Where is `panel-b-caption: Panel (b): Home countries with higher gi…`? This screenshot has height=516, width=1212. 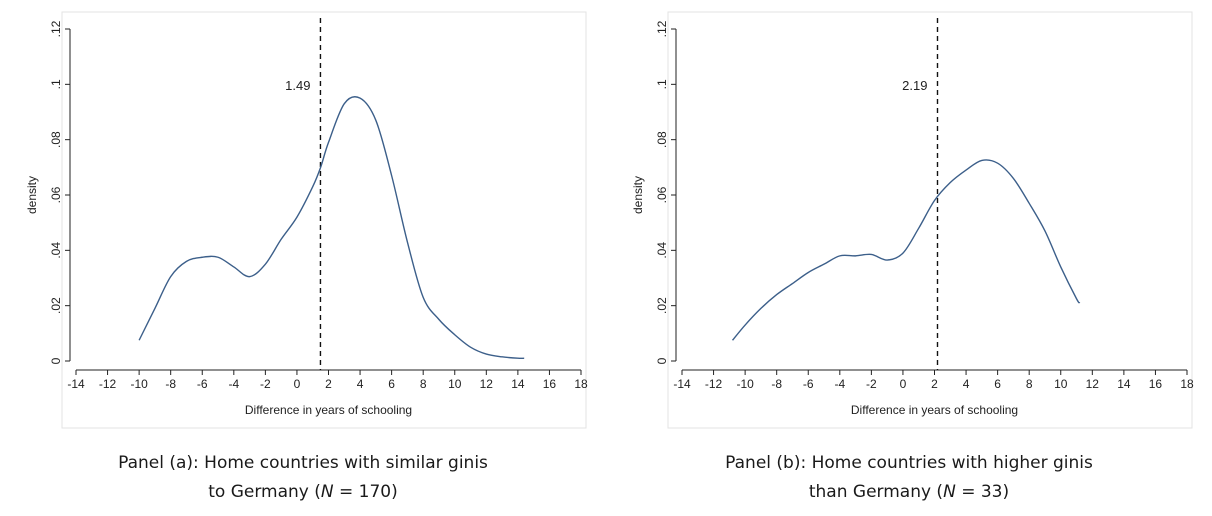
panel-b-caption: Panel (b): Home countries with higher gi… is located at coordinates (909, 478).